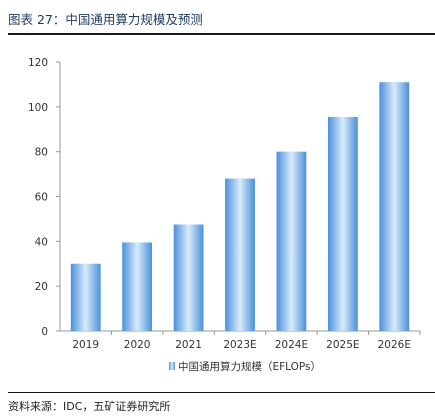 This screenshot has width=435, height=420. Describe the element at coordinates (188, 345) in the screenshot. I see `x-tick-label: 2021` at that location.